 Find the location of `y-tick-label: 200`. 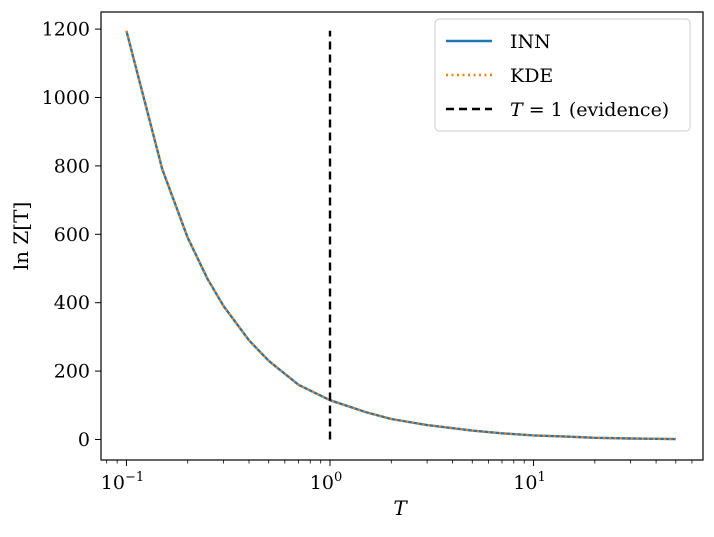

y-tick-label: 200 is located at coordinates (72, 372).